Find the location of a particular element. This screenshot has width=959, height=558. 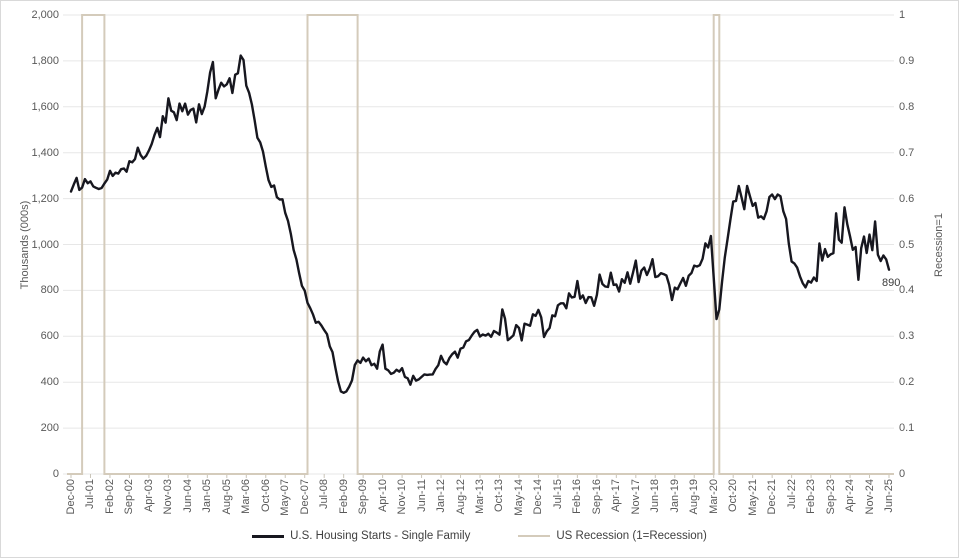

x-axis-tick-label: Jul-22 is located at coordinates (791, 494).